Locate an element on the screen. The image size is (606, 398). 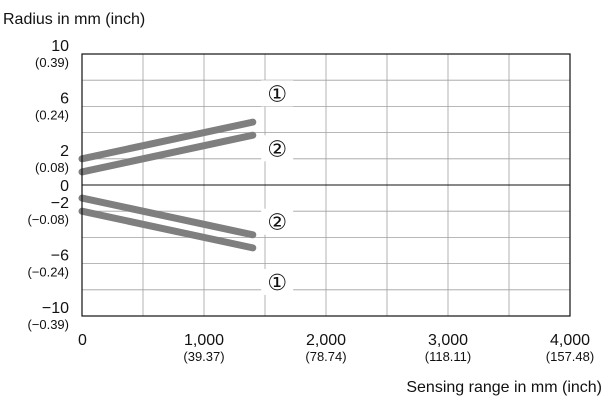
y-tick-label: 2 is located at coordinates (64, 151).